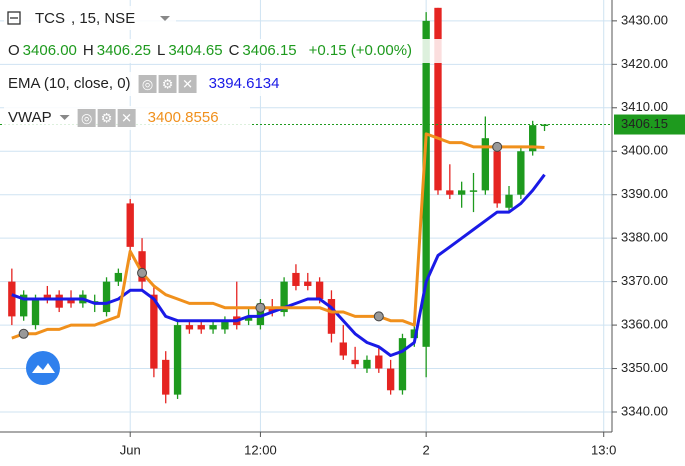  I want to click on symbol: TCS, so click(50, 18).